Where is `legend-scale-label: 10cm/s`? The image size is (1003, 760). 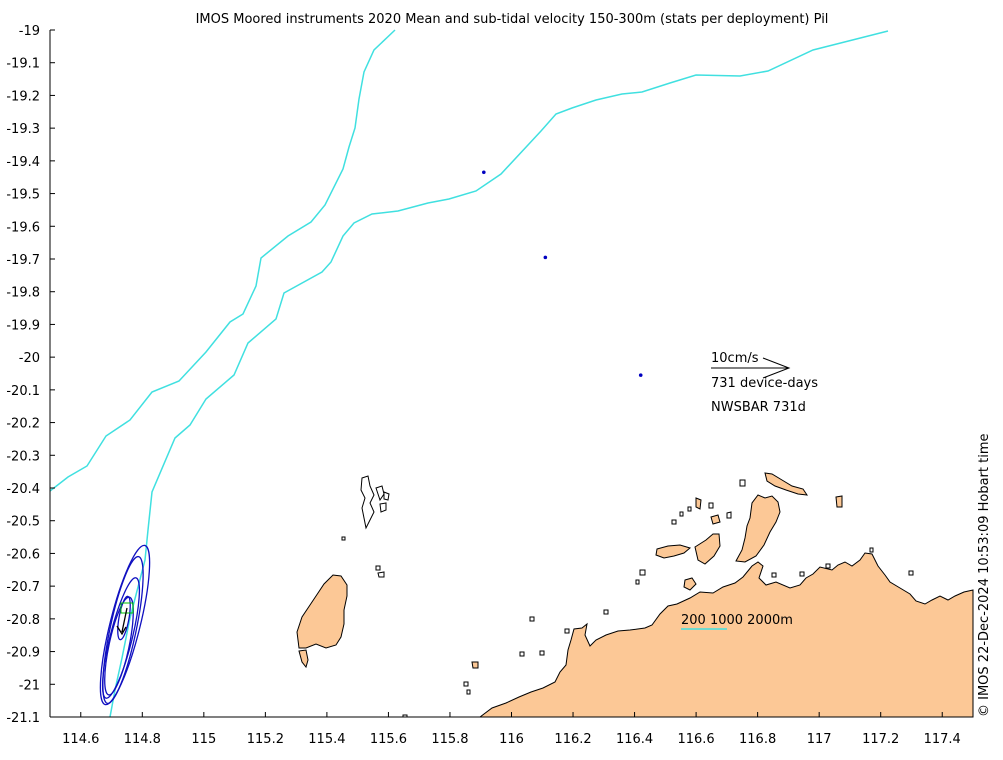
legend-scale-label: 10cm/s is located at coordinates (735, 358).